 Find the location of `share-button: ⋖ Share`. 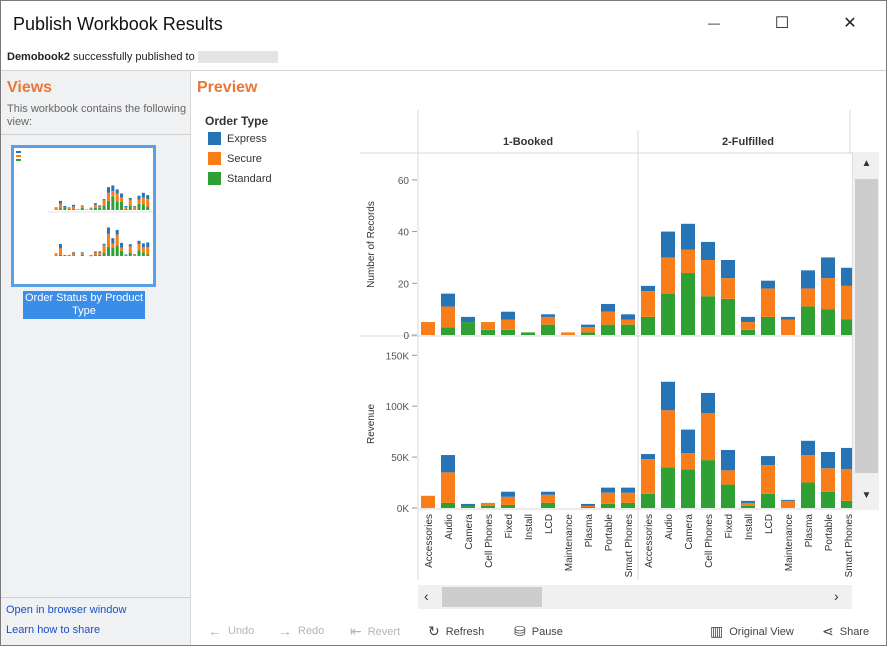

share-button: ⋖ Share is located at coordinates (845, 631).